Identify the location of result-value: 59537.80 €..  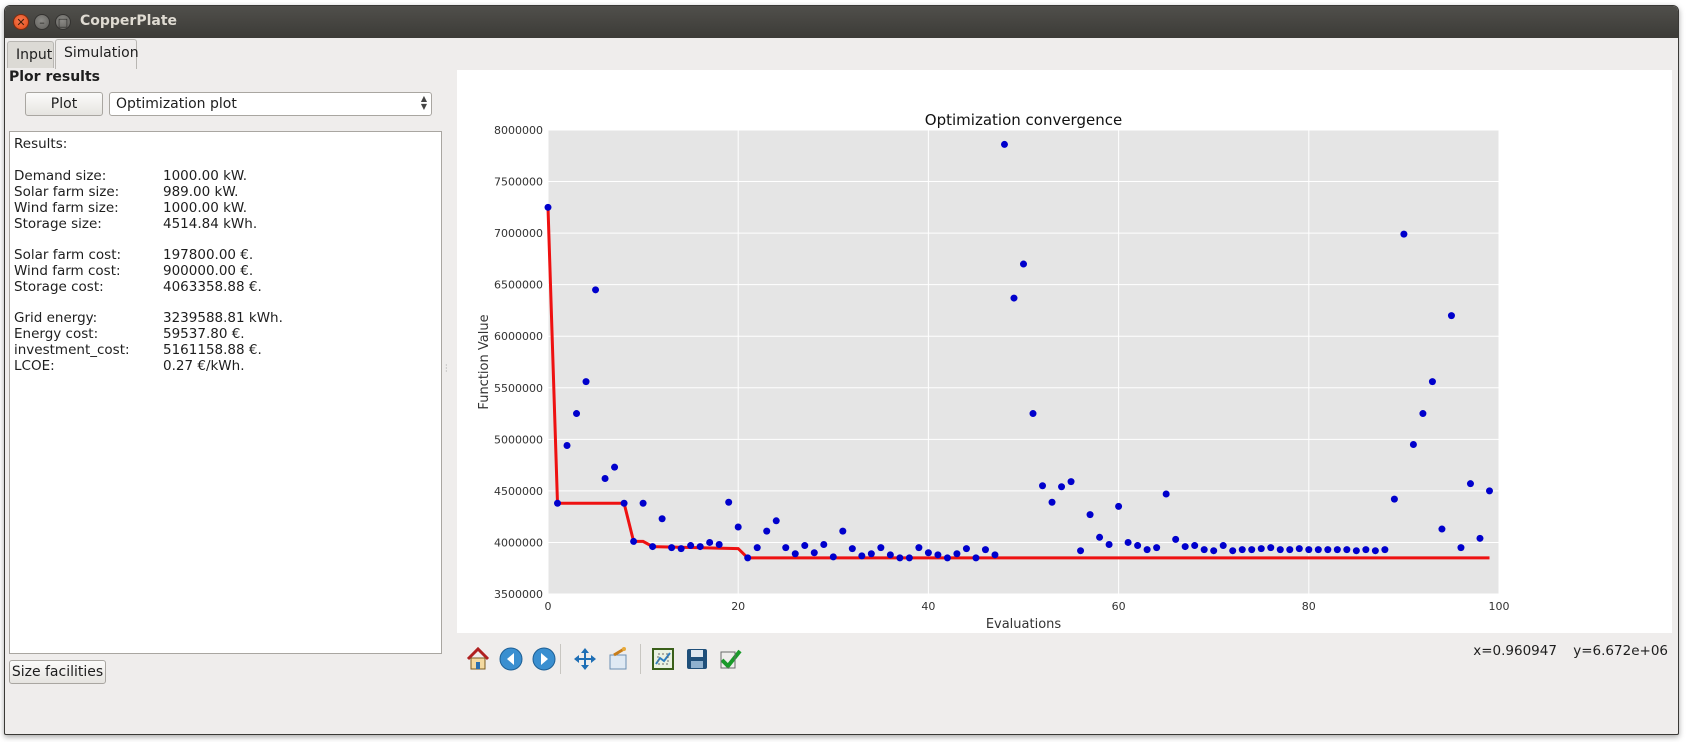
(204, 334).